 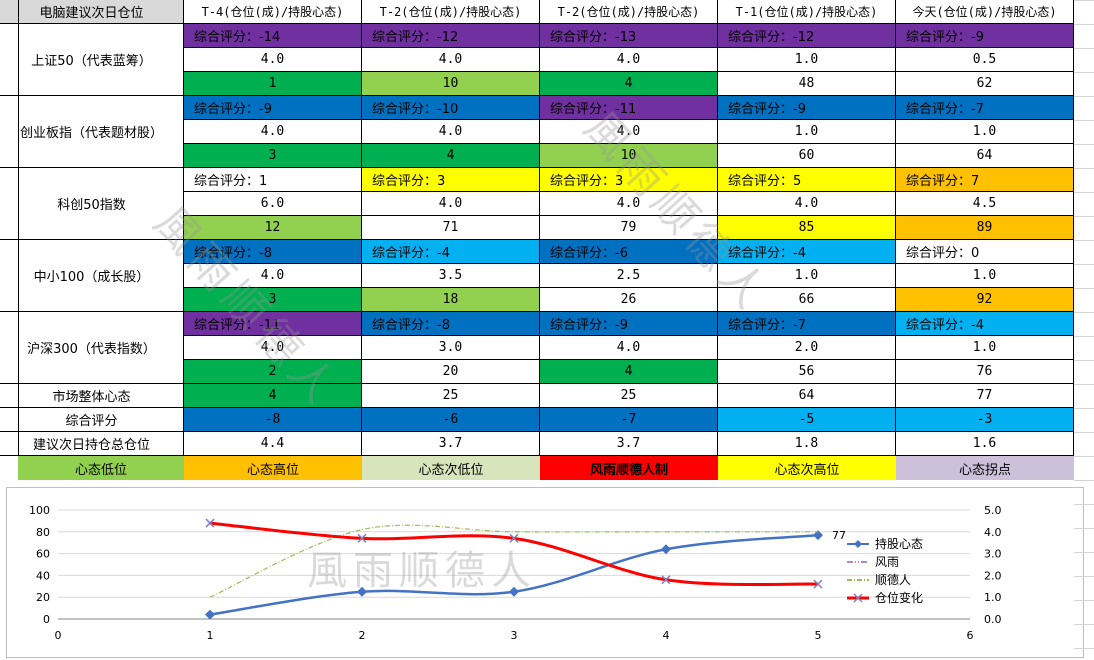 What do you see at coordinates (985, 204) in the screenshot?
I see `position-cell: 4.5` at bounding box center [985, 204].